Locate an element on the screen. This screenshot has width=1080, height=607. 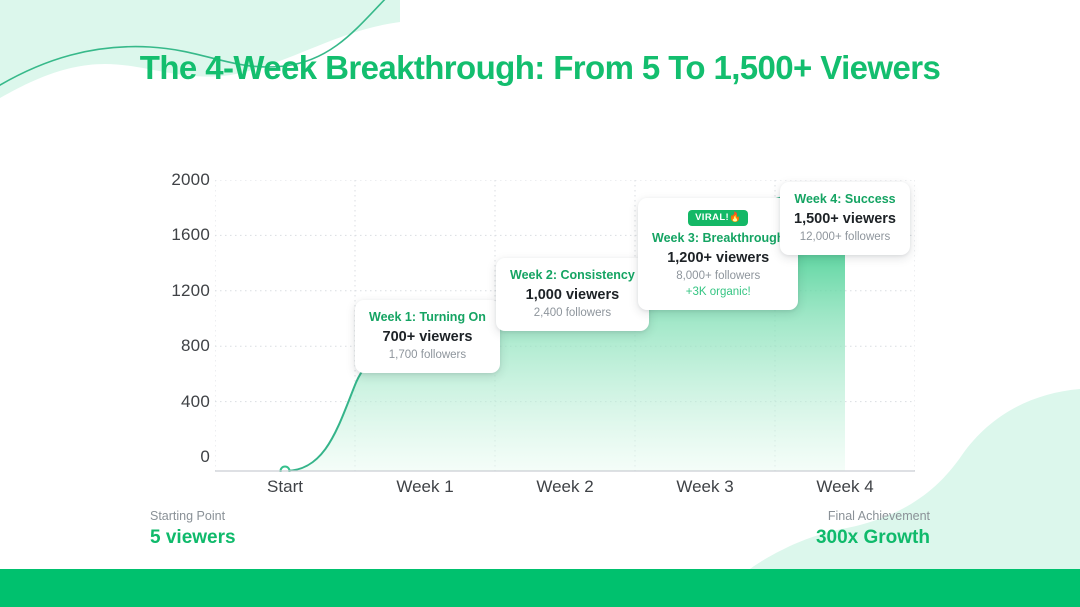
annotation-viewers-week-4: 1,500+ viewers is located at coordinates (845, 219).